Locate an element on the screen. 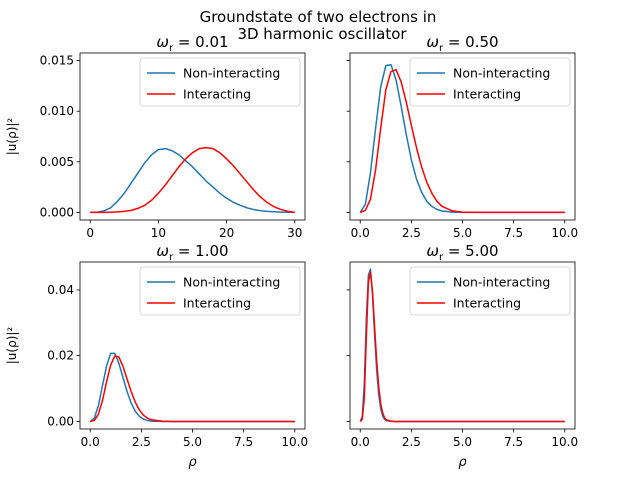 The width and height of the screenshot is (640, 480). subplot-title: ωr = 1.00 is located at coordinates (192, 252).